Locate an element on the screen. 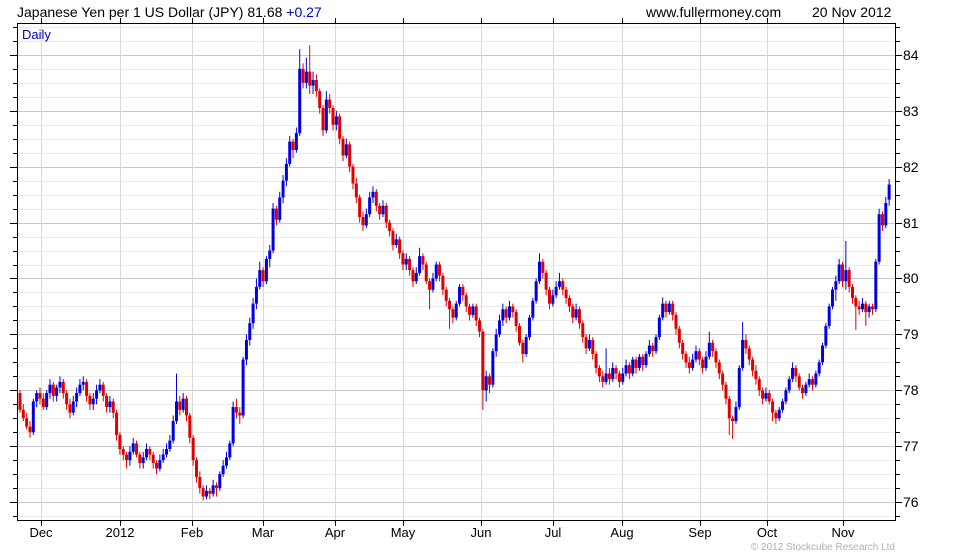  x-axis-tick-label: Jul is located at coordinates (553, 532).